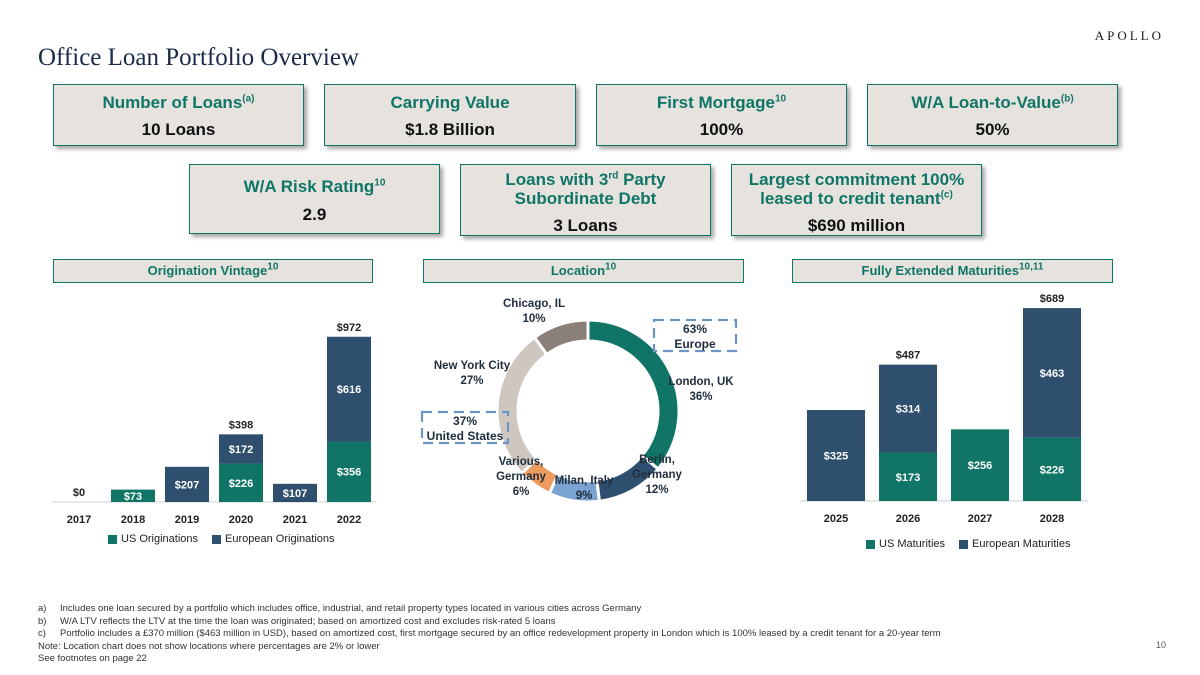 The height and width of the screenshot is (675, 1200). Describe the element at coordinates (1052, 299) in the screenshot. I see `bar-total-label: $689` at that location.